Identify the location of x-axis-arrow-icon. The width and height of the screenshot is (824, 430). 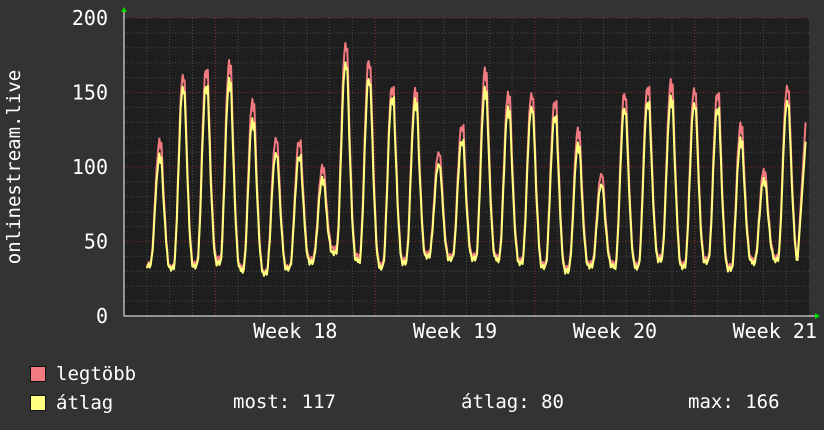
(817, 316).